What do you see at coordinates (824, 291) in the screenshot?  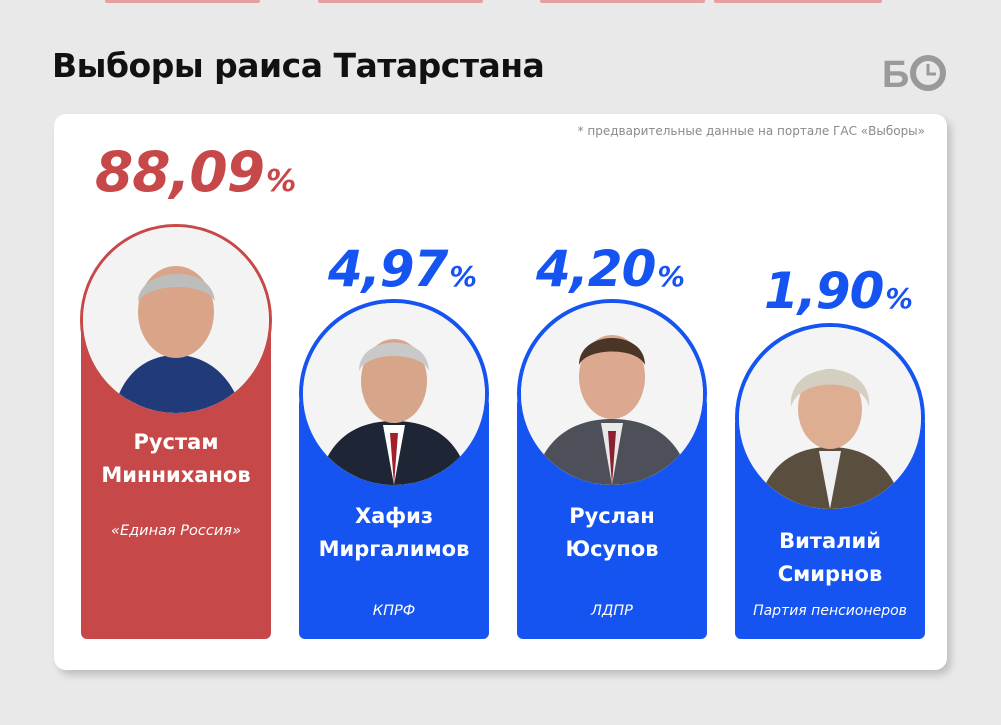 I see `percentage-value: 1,90` at bounding box center [824, 291].